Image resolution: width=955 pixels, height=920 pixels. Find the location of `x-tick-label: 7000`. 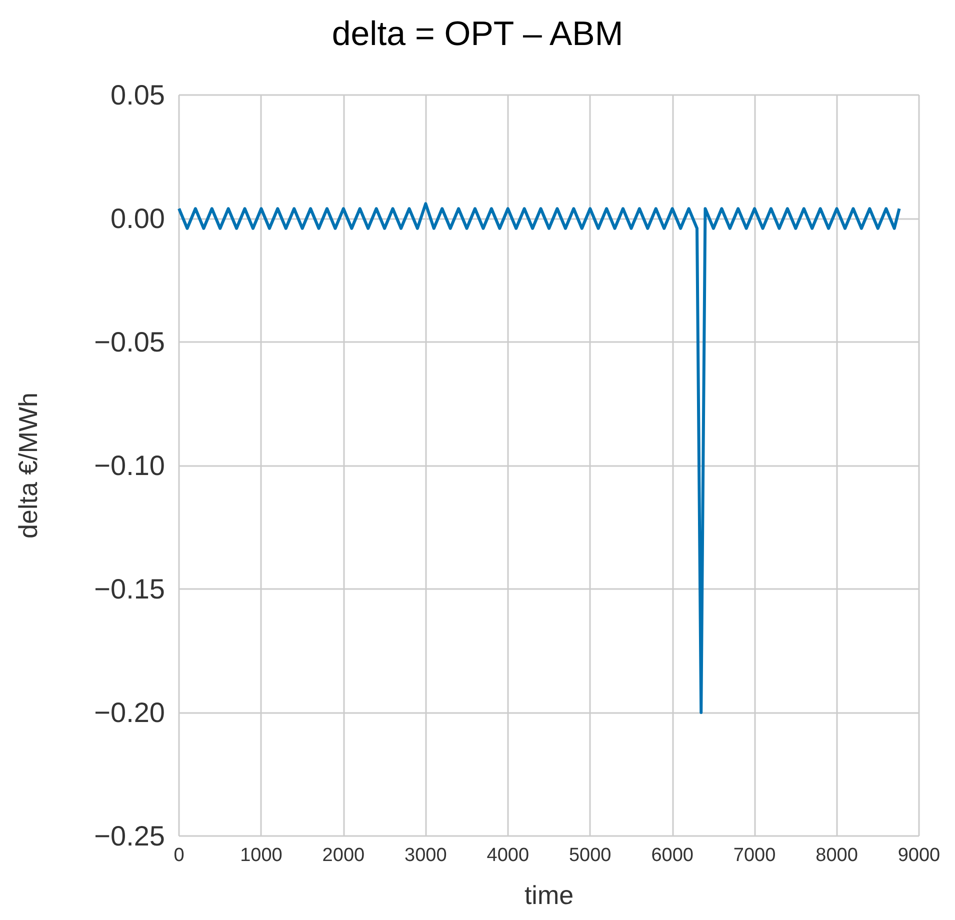

x-tick-label: 7000 is located at coordinates (754, 855).